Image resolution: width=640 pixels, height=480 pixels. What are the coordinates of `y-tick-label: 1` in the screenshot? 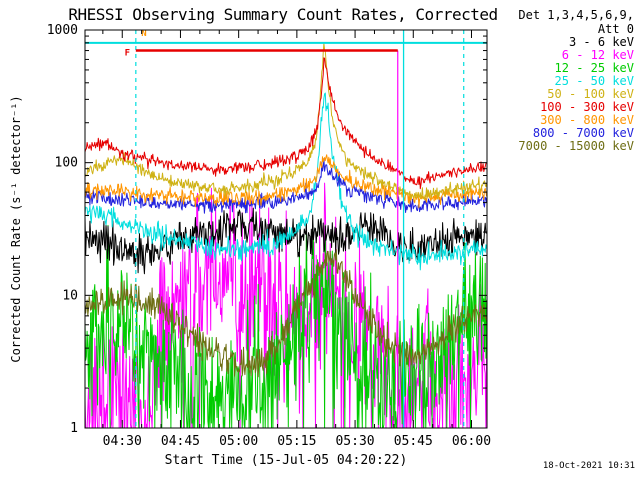 It's located at (74, 428).